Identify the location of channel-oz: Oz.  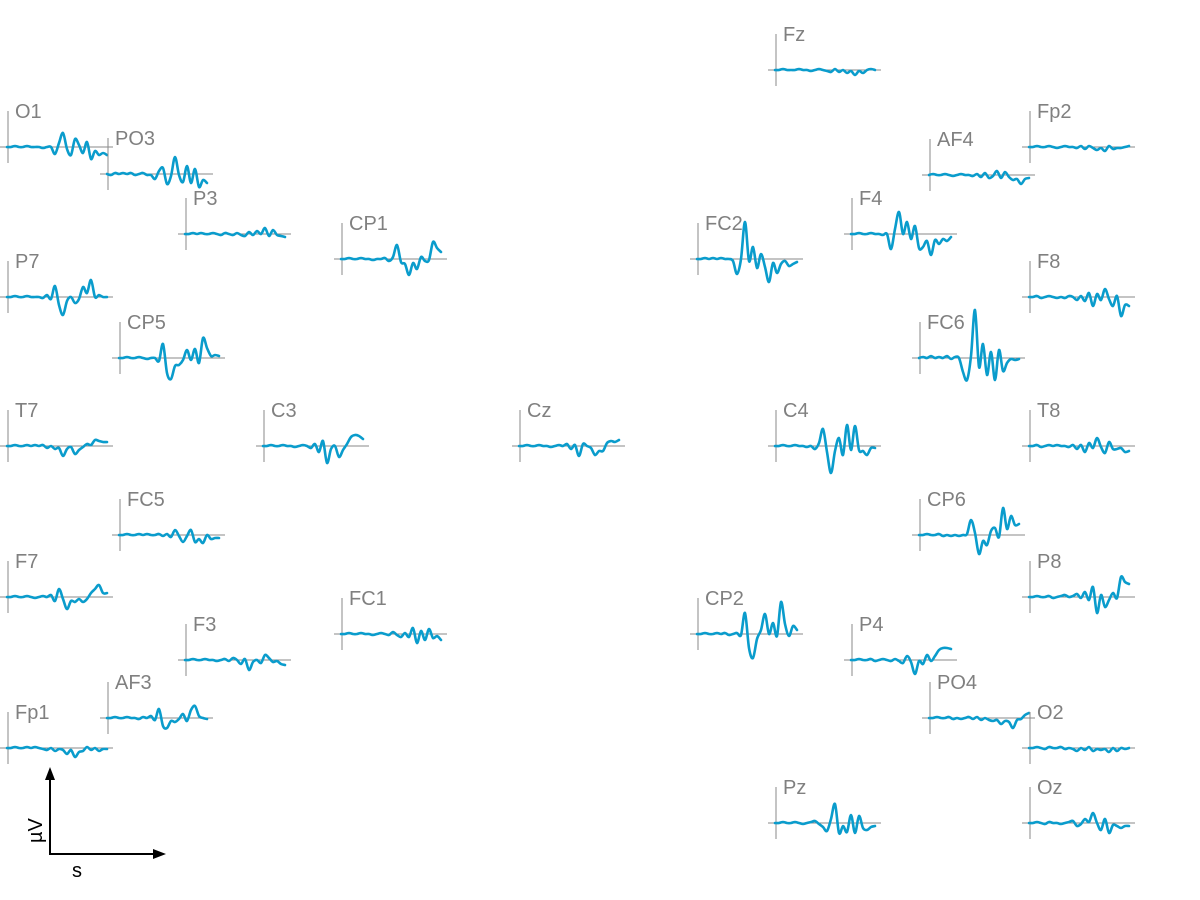
(1078, 808).